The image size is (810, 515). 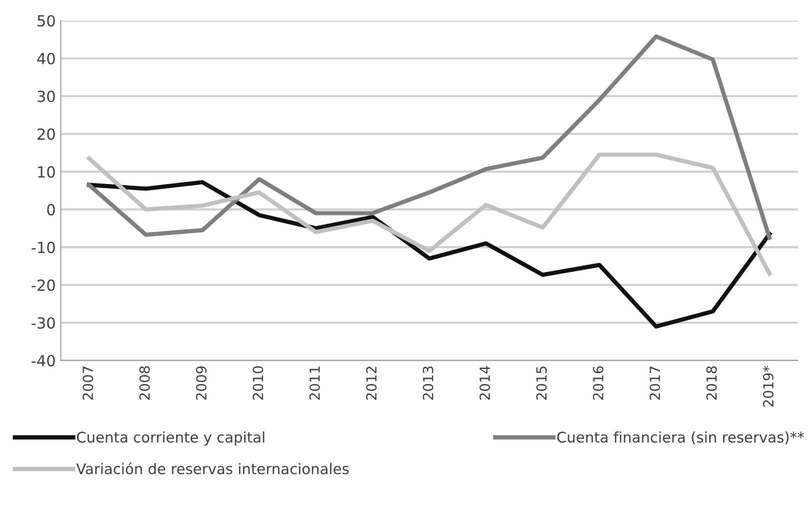 What do you see at coordinates (170, 438) in the screenshot?
I see `legend-label: Cuenta corriente y capital` at bounding box center [170, 438].